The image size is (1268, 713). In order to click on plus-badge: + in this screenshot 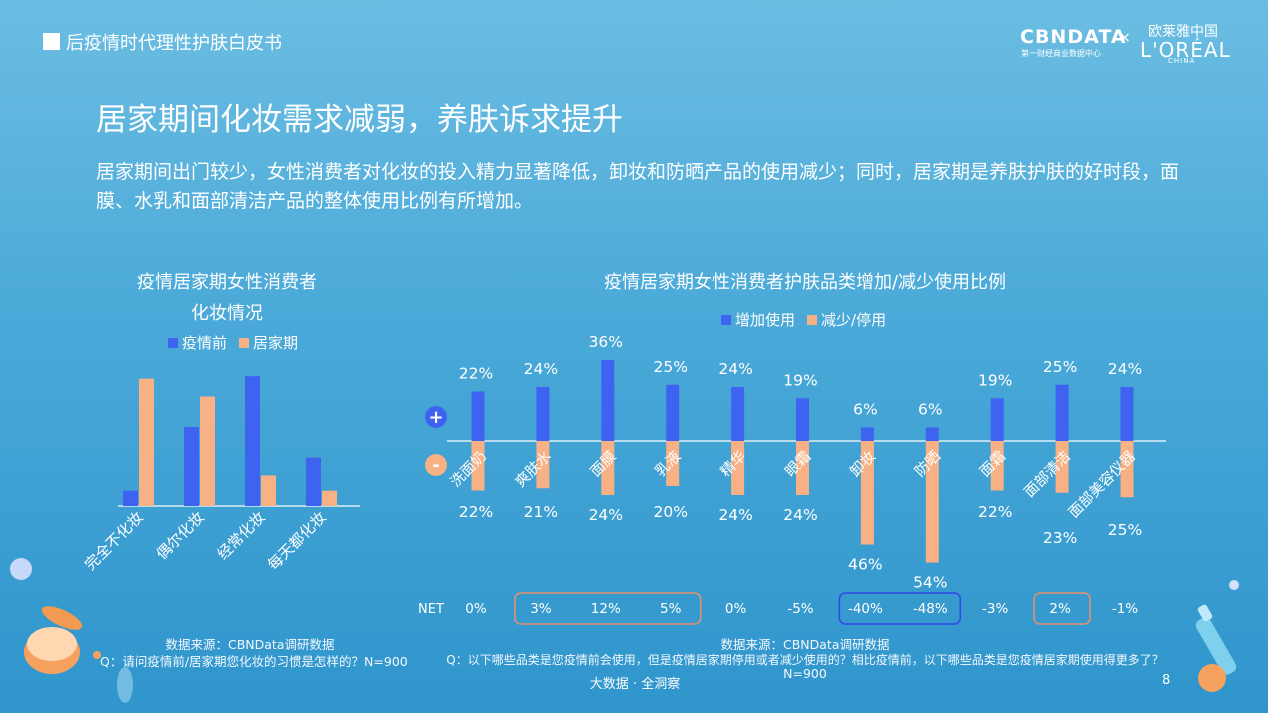, I will do `click(436, 417)`.